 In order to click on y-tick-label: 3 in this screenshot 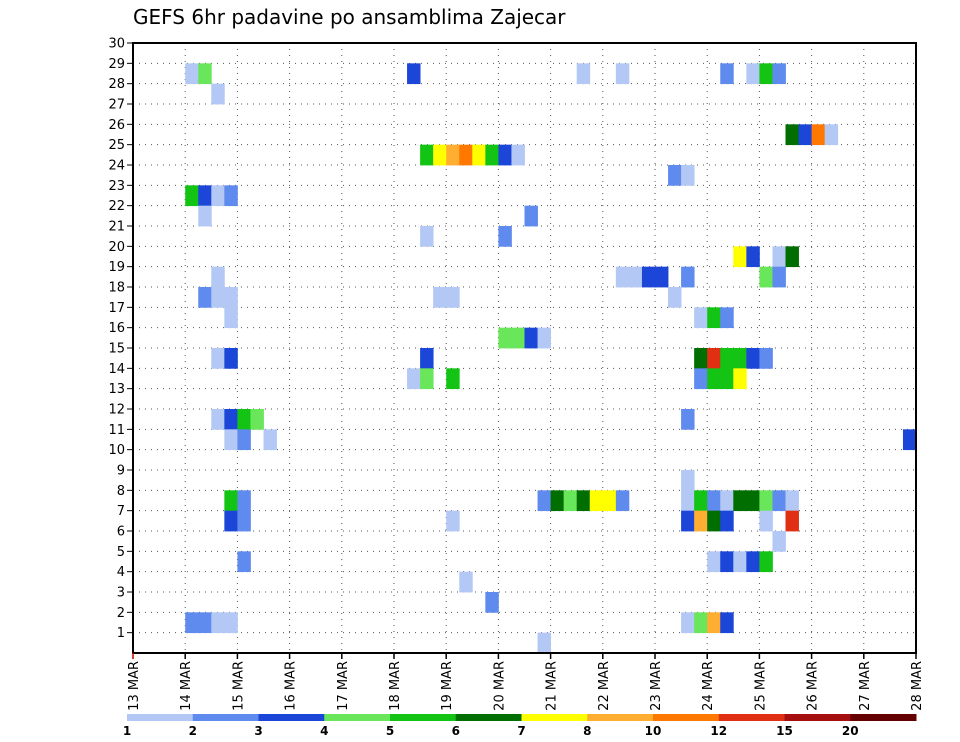, I will do `click(121, 593)`.